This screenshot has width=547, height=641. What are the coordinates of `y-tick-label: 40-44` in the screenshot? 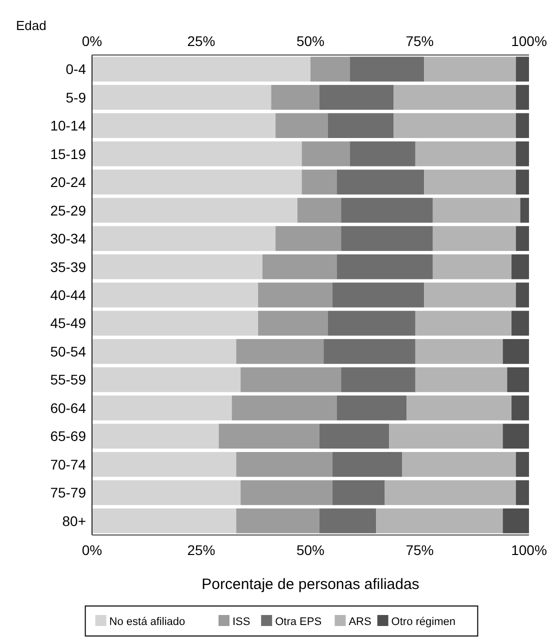 It's located at (68, 295).